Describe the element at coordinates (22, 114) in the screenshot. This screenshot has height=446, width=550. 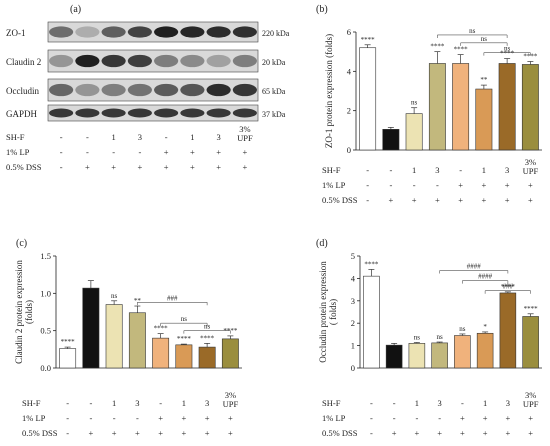
I see `blot-protein-label: GAPDH` at that location.